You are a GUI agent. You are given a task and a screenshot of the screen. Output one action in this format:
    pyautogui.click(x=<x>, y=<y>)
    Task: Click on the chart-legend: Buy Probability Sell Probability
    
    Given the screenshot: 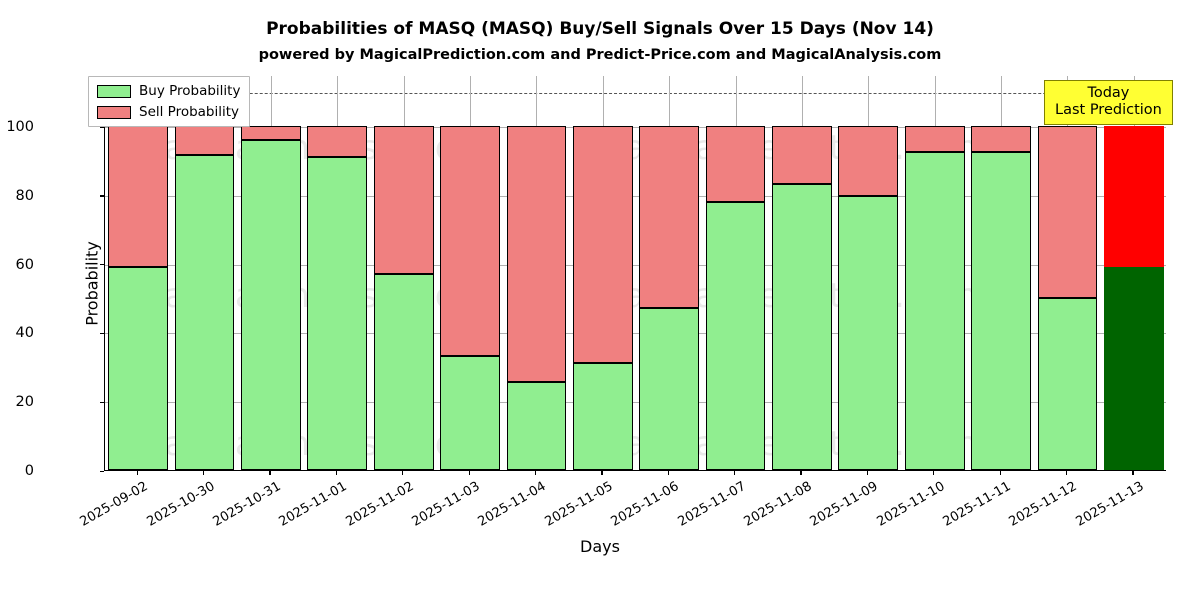 What is the action you would take?
    pyautogui.click(x=169, y=101)
    